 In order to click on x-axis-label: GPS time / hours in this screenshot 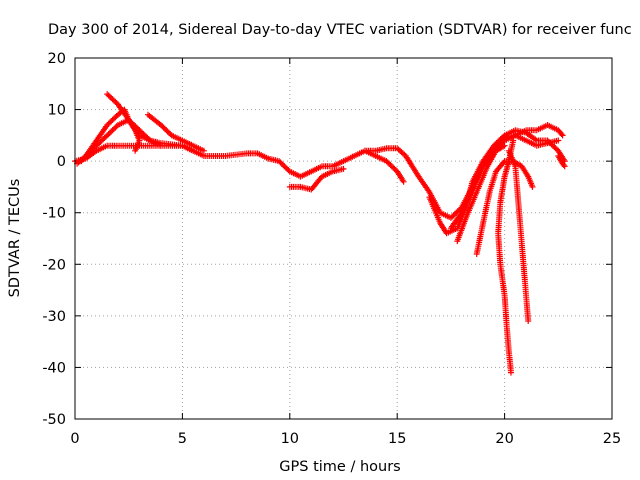, I will do `click(339, 467)`.